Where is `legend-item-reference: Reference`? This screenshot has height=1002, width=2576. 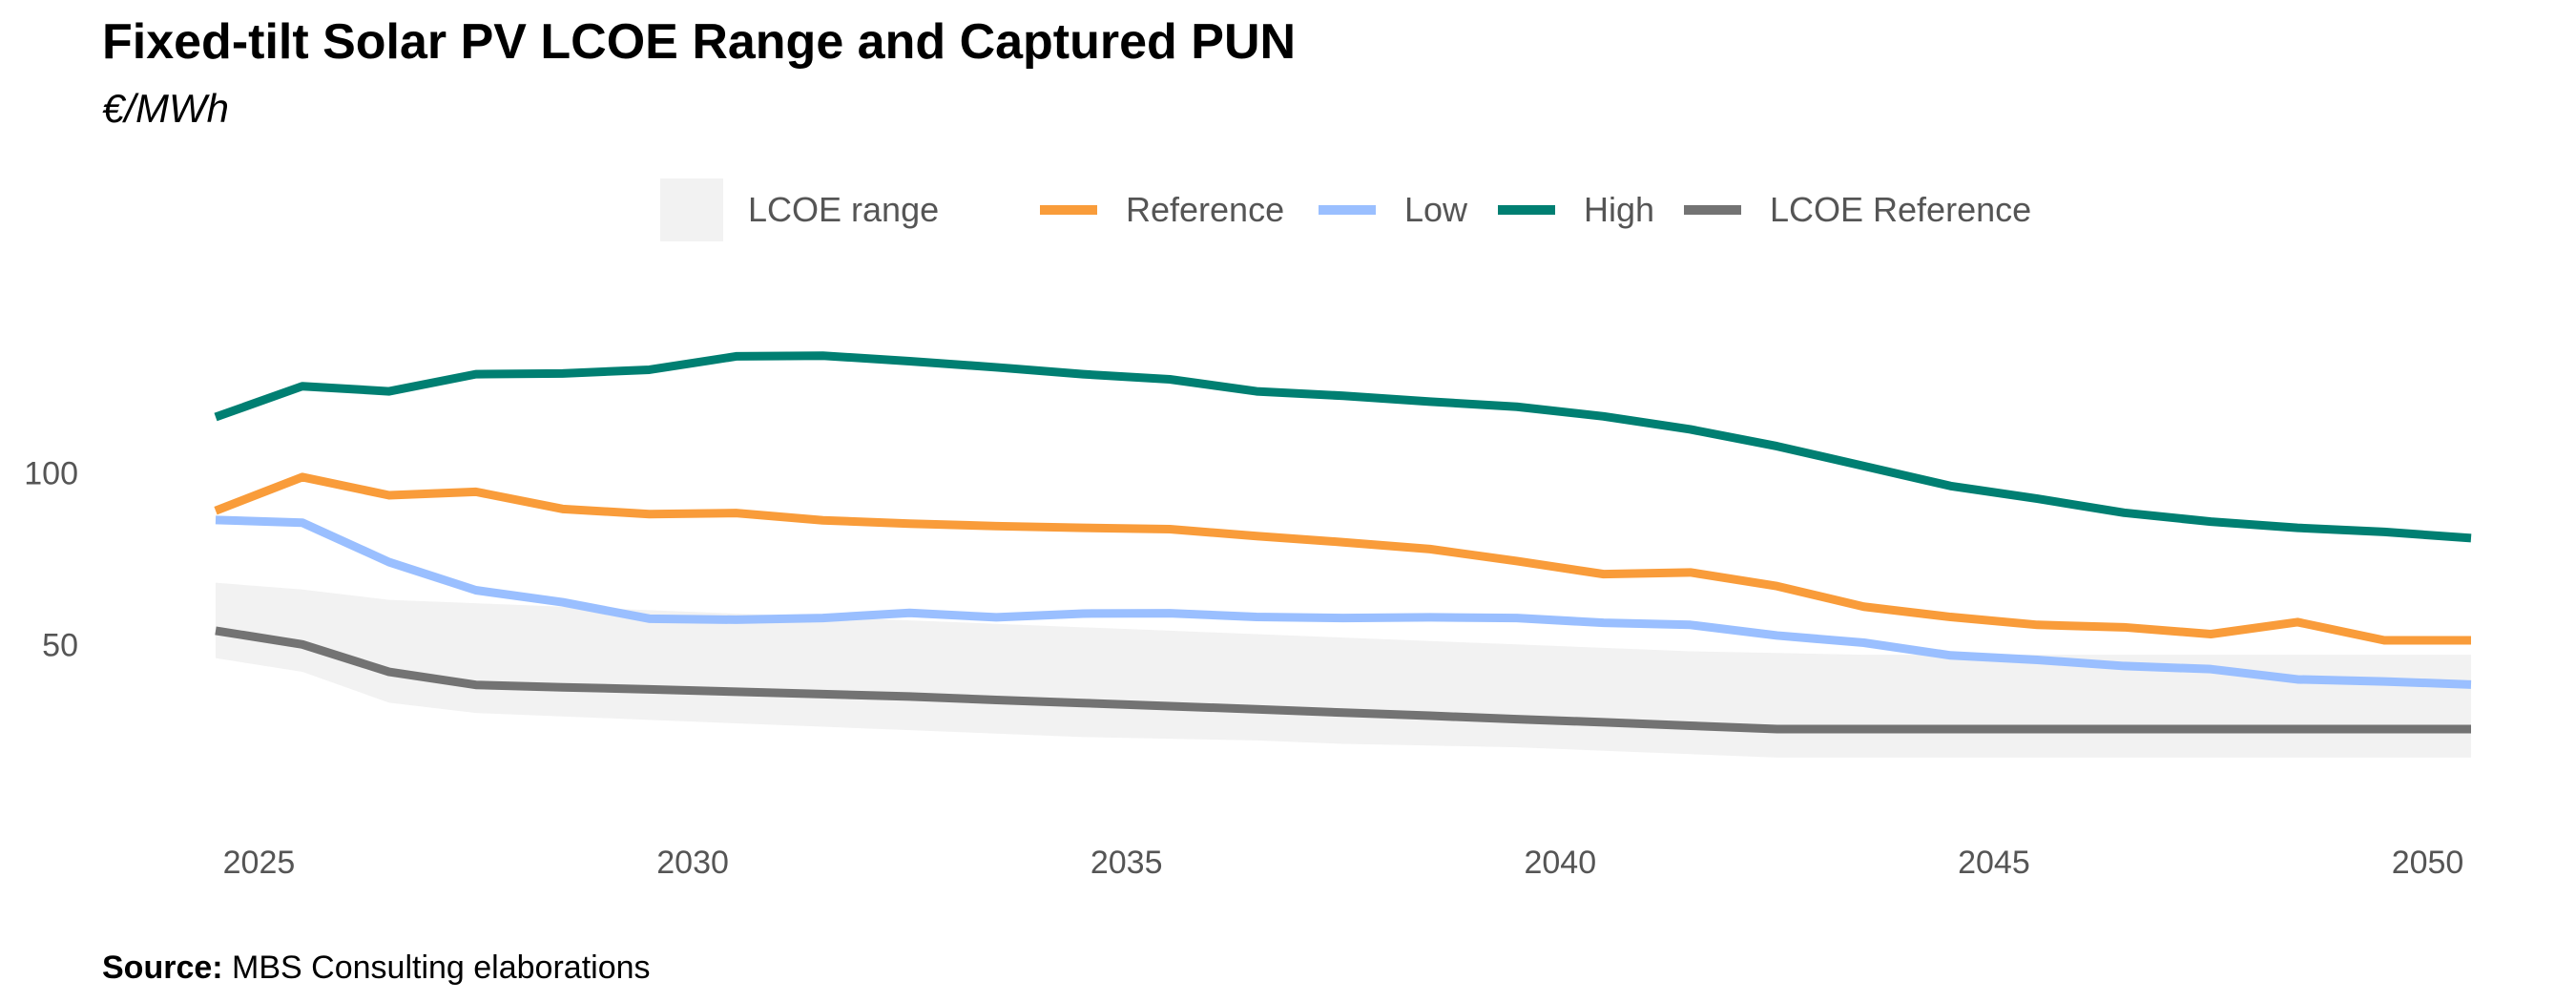 legend-item-reference: Reference is located at coordinates (1162, 210).